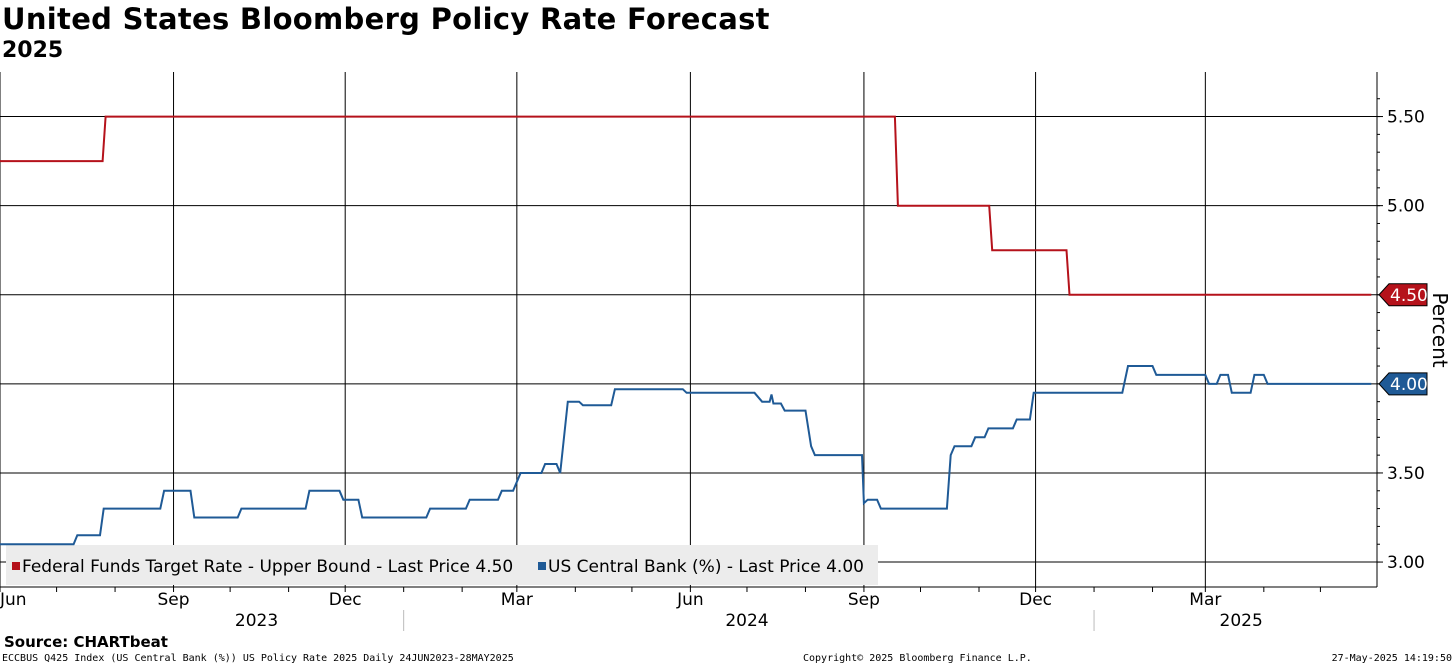 This screenshot has height=668, width=1456. What do you see at coordinates (1440, 329) in the screenshot?
I see `y-axis-label: Percent` at bounding box center [1440, 329].